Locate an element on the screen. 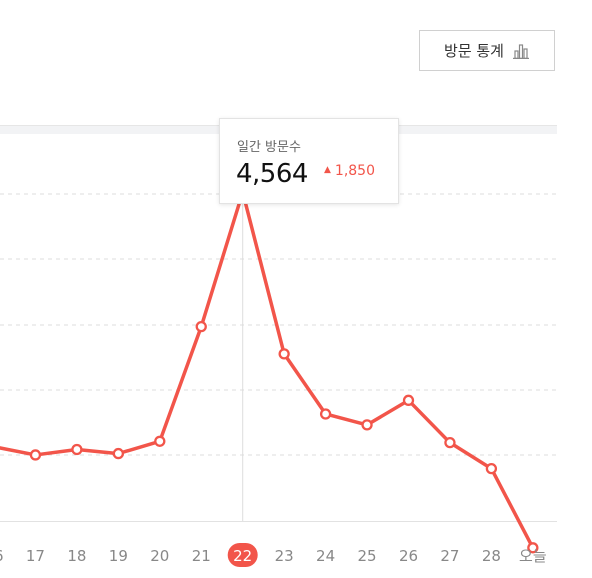 This screenshot has height=578, width=592. x-tick-label: 24 is located at coordinates (325, 556).